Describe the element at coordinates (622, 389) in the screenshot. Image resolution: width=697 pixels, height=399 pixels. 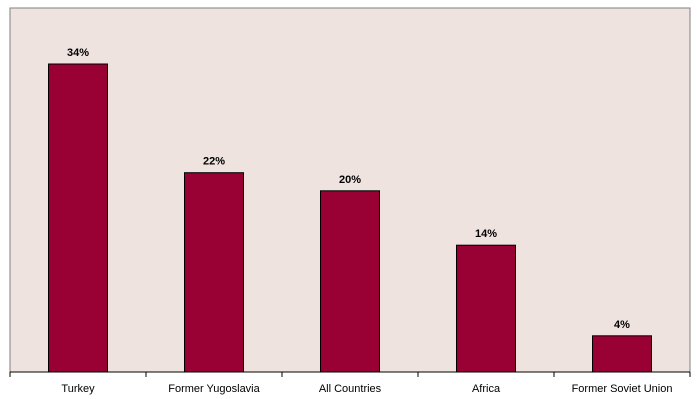
I see `x-tick-label: Former Soviet Union` at that location.